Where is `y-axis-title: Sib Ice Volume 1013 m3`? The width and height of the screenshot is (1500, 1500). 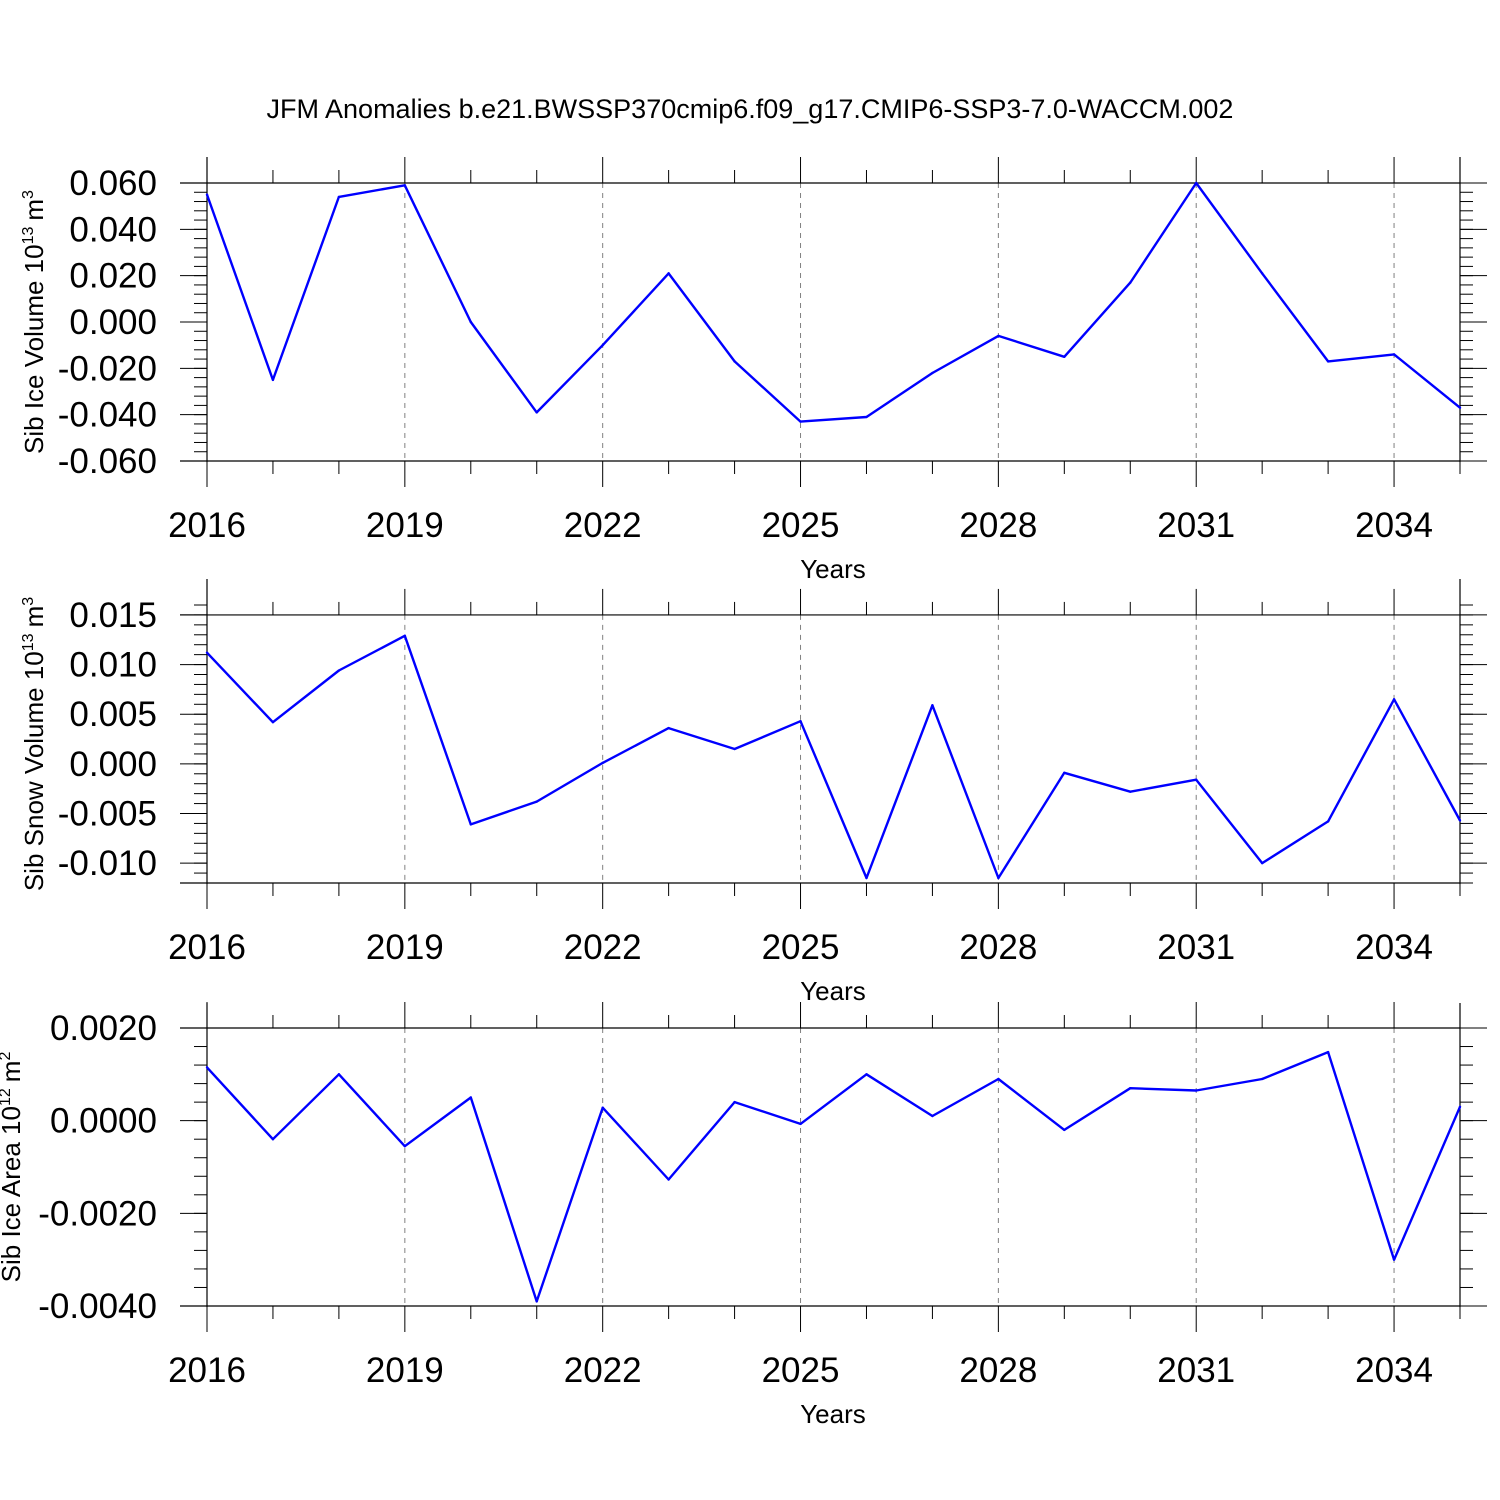
y-axis-title: Sib Ice Volume 1013 m3 is located at coordinates (34, 322).